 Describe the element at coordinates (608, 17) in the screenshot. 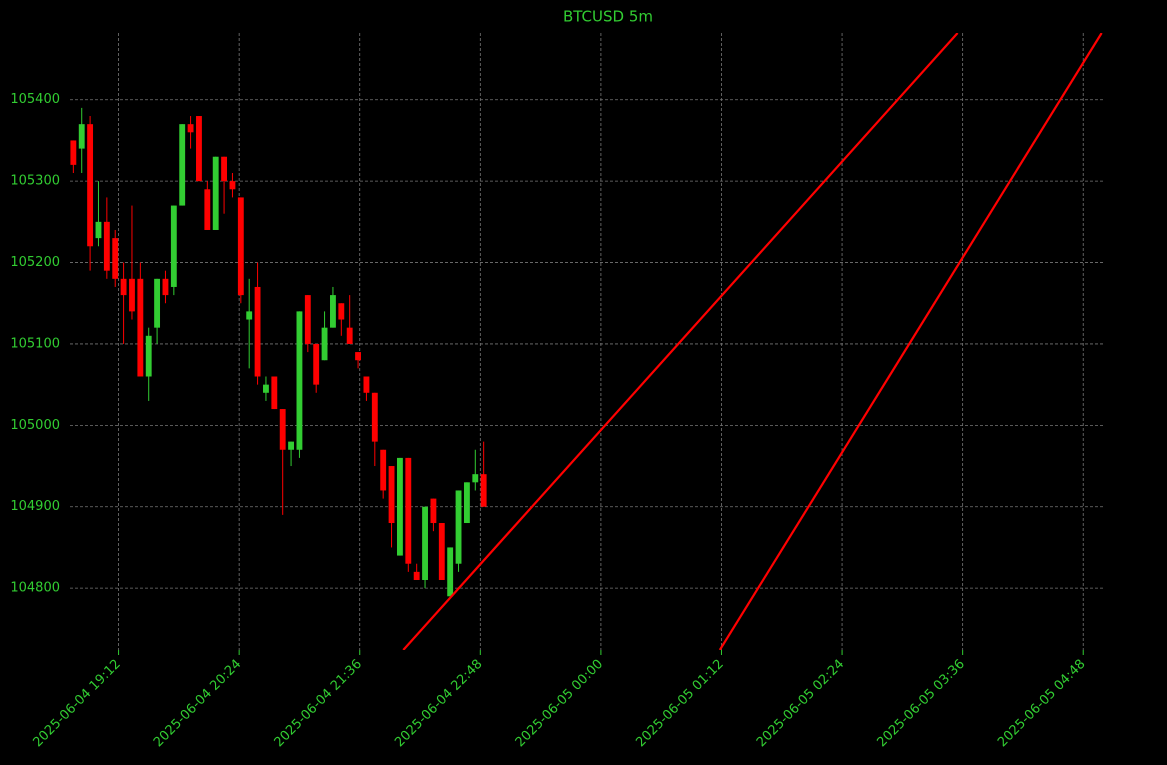

I see `chart-title: BTCUSD 5m` at that location.